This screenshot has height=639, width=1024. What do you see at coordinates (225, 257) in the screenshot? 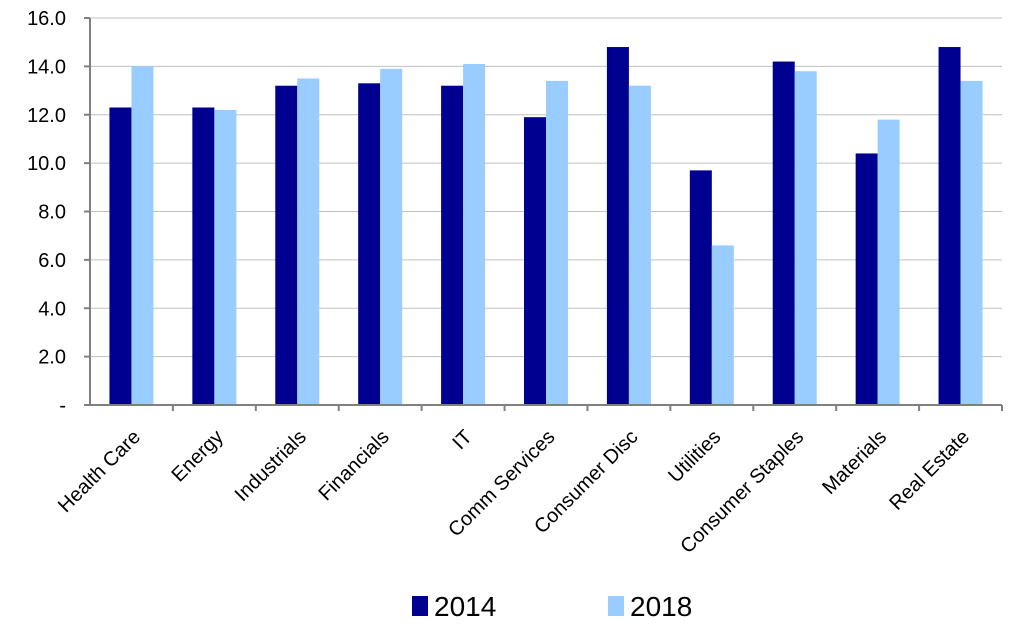
I see `bar-2018-energy` at bounding box center [225, 257].